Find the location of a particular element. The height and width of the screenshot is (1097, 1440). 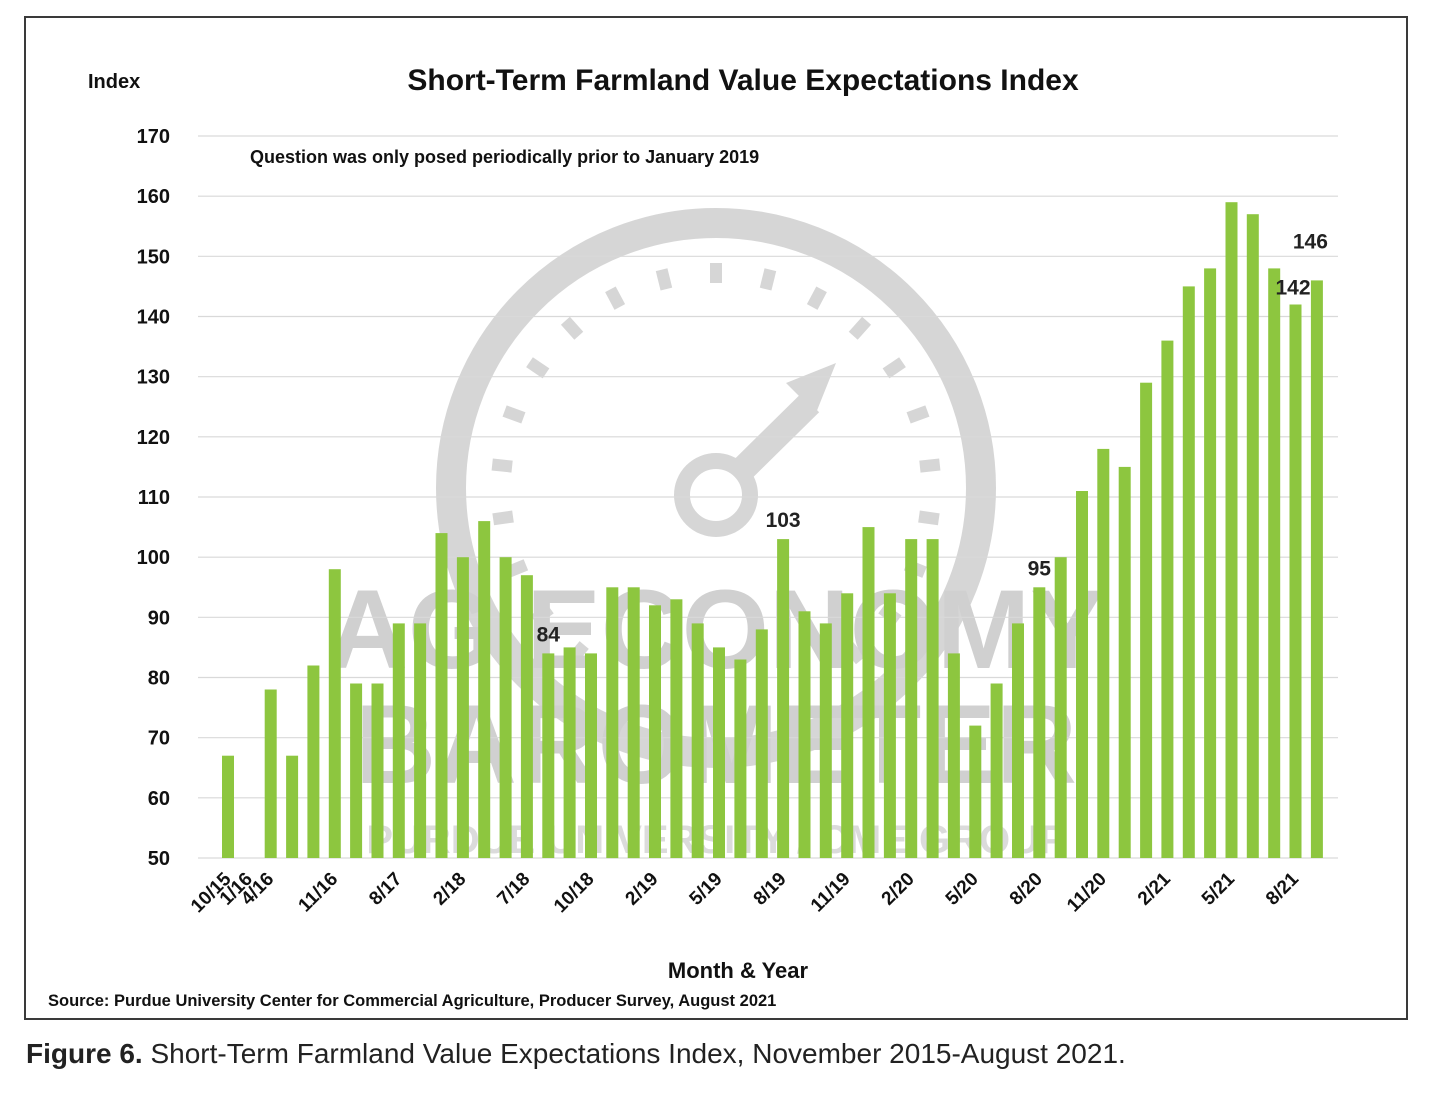

y-tick-label: 130 is located at coordinates (153, 378).